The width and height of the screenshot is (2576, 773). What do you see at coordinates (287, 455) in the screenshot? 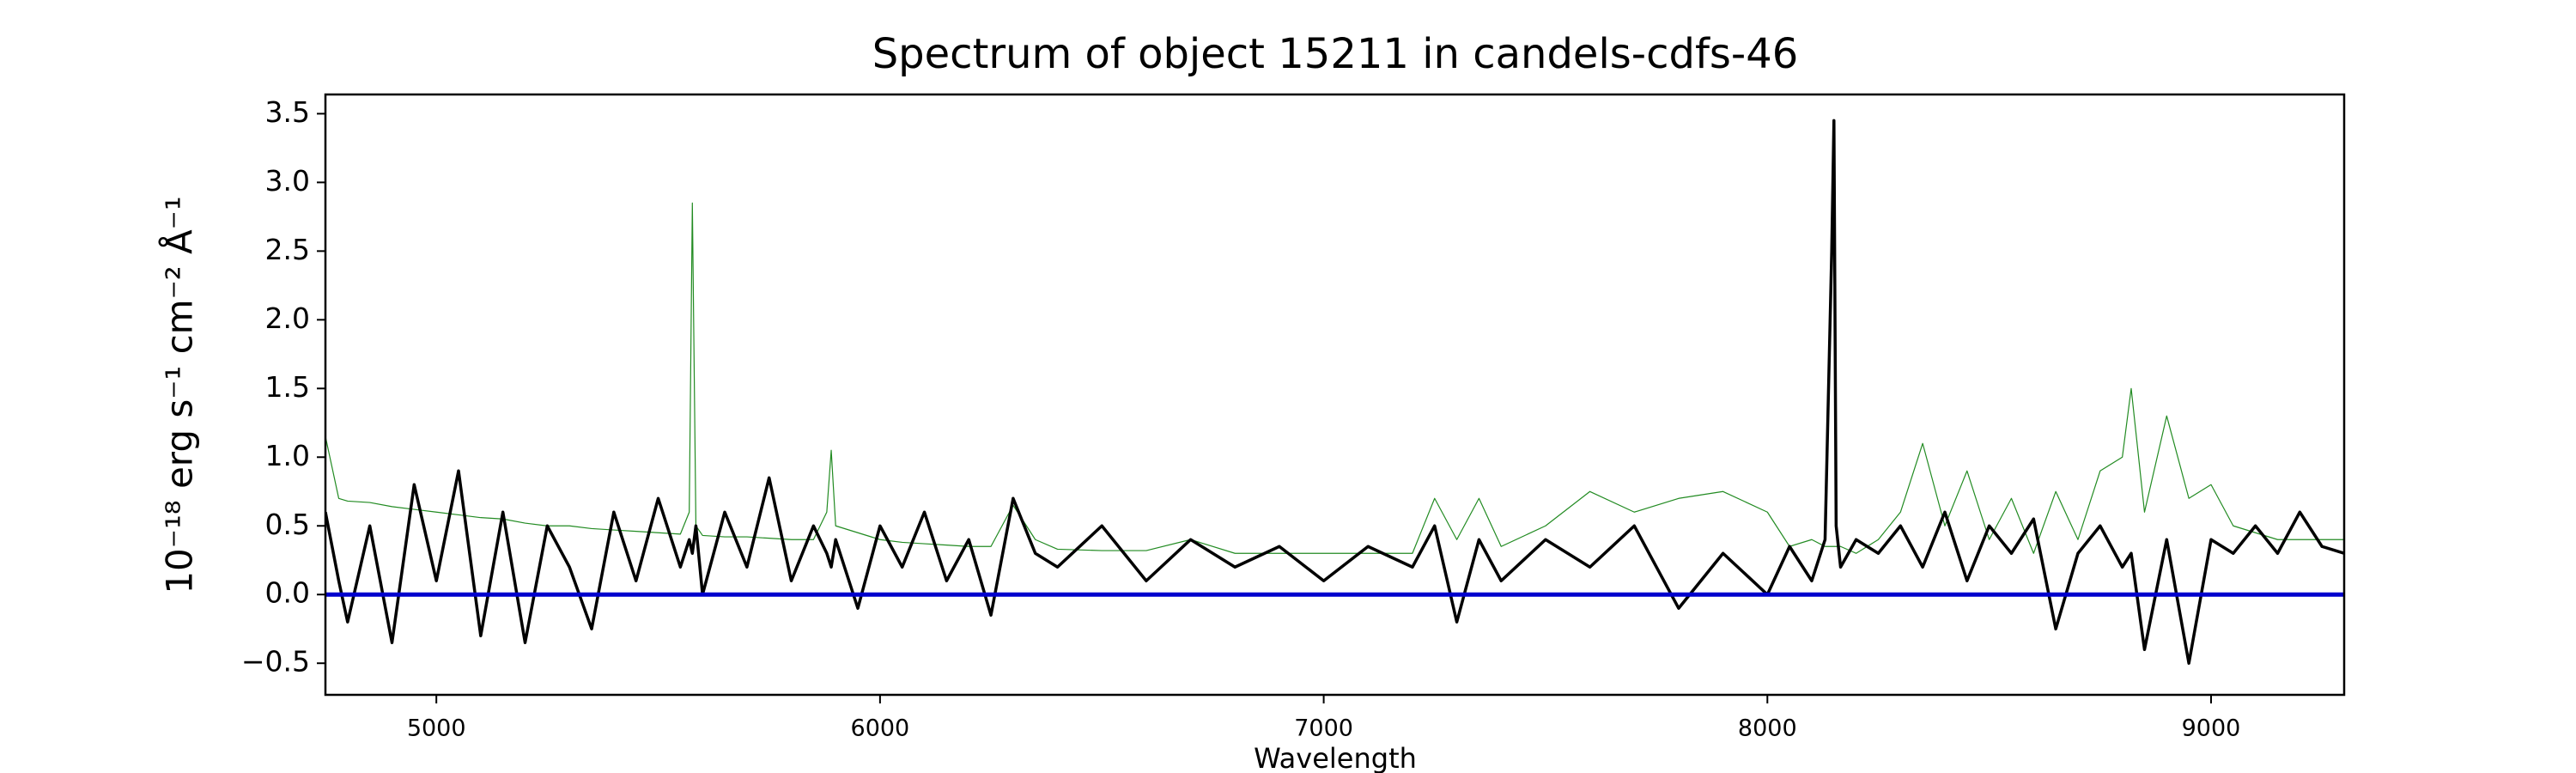
I see `y-tick-label: 1.0` at bounding box center [287, 455].